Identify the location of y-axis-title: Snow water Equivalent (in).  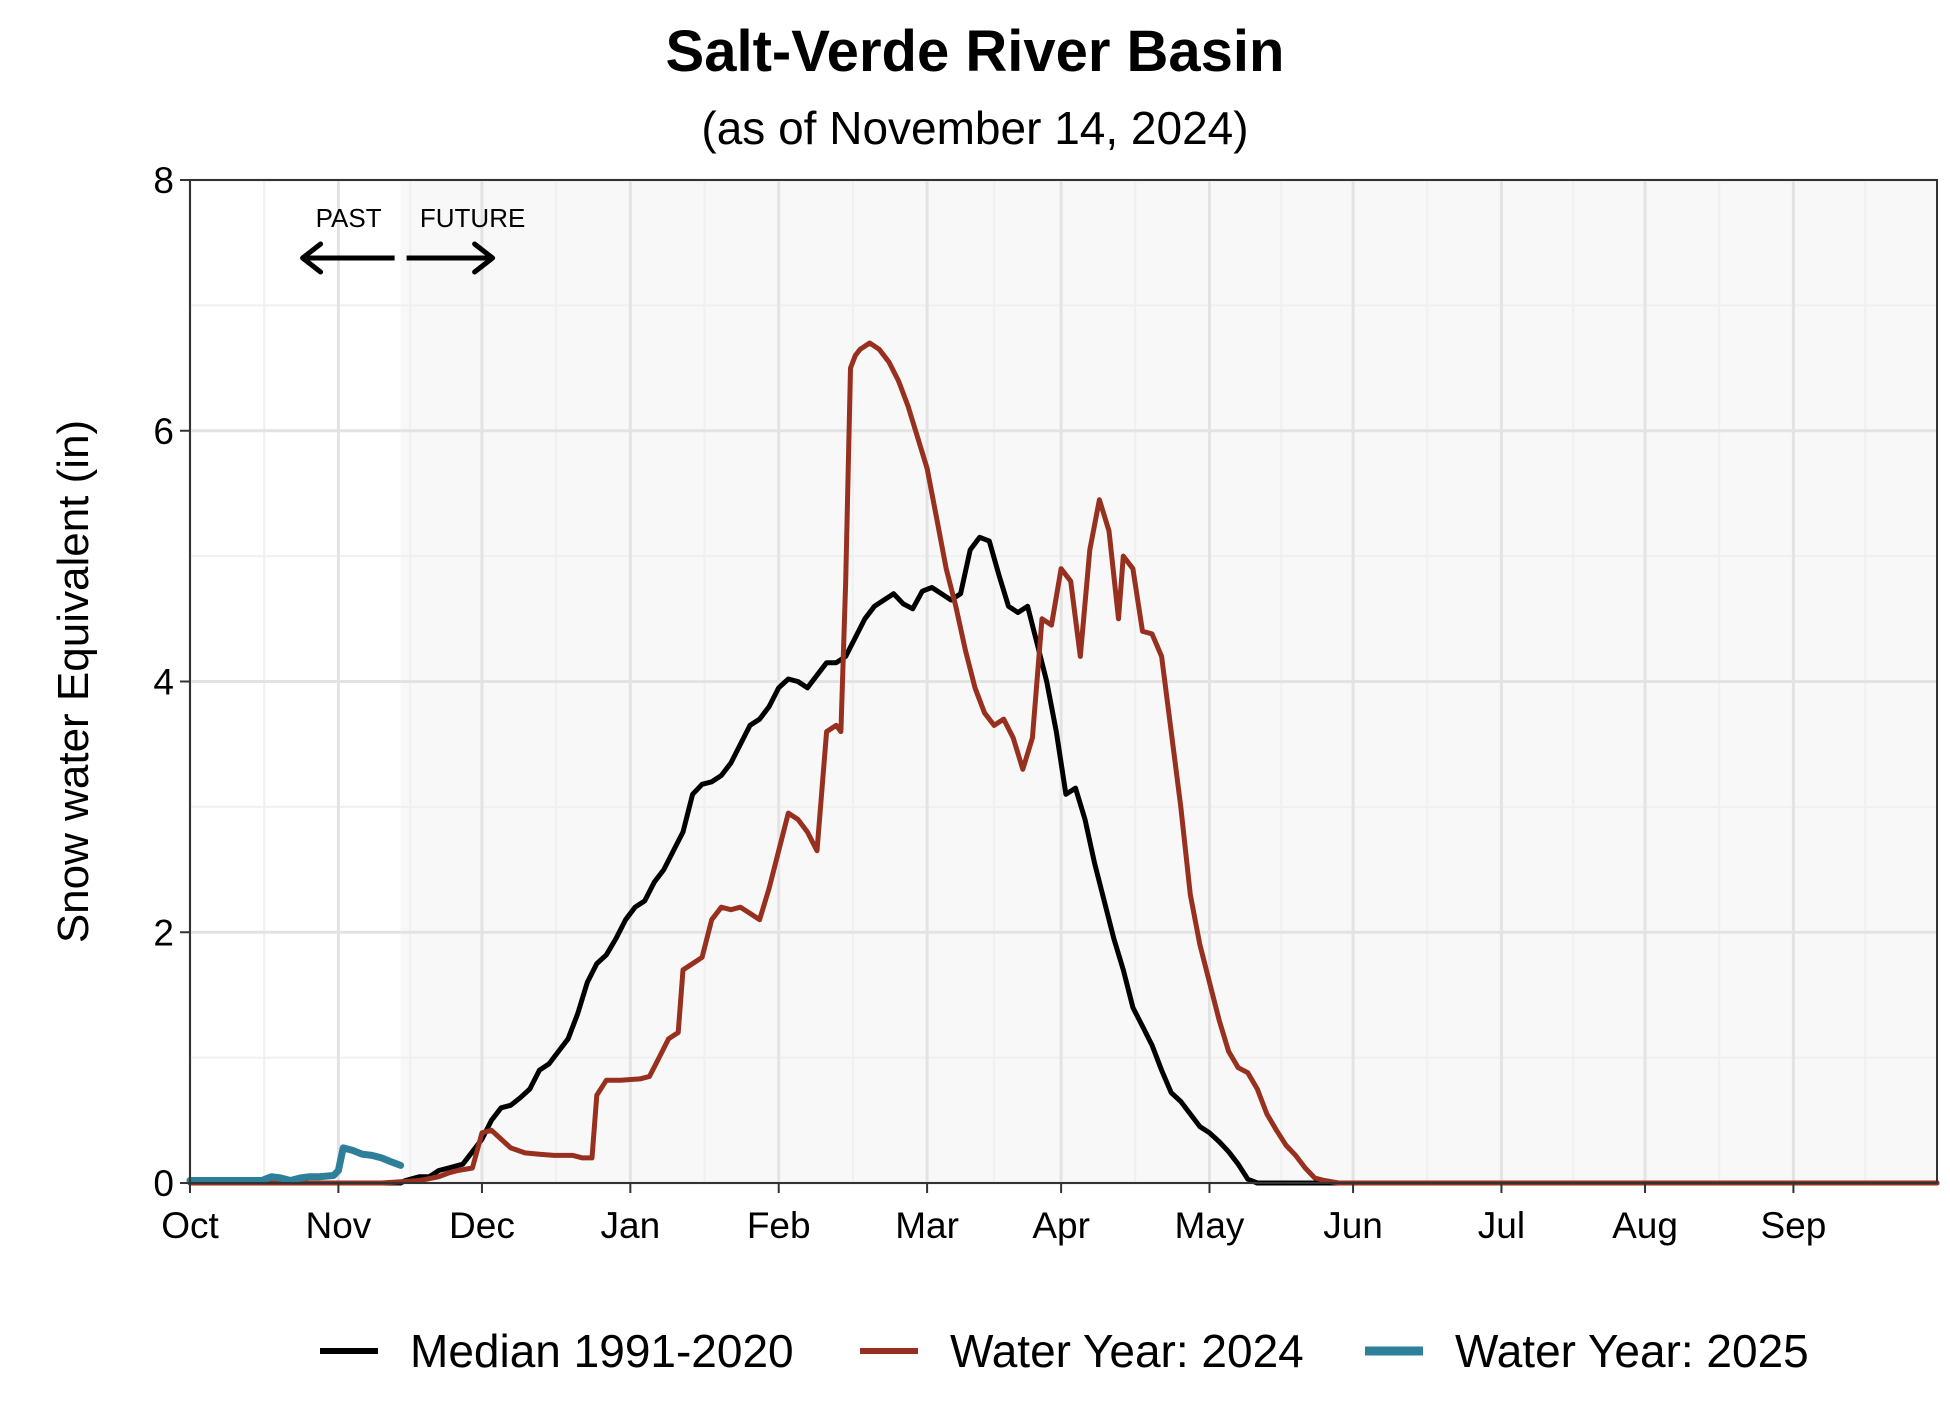
(73, 681).